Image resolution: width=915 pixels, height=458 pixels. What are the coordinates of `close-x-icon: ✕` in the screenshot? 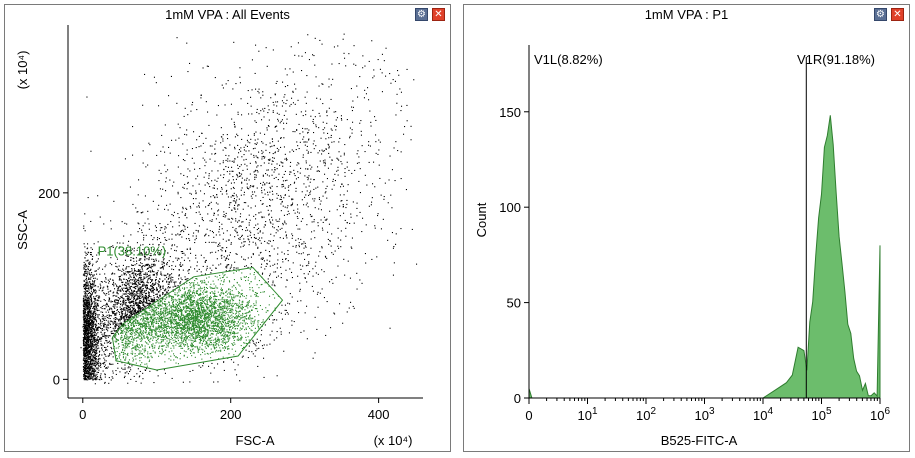 It's located at (438, 14).